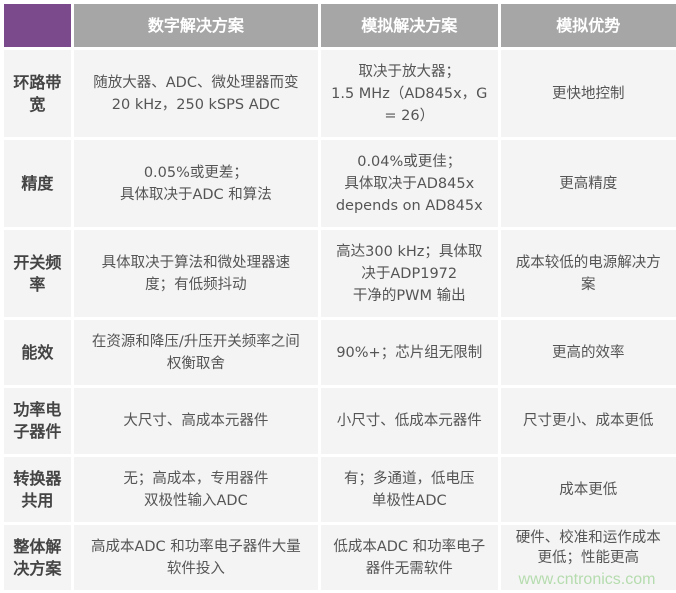  What do you see at coordinates (195, 421) in the screenshot?
I see `table-cell: 大尺寸、高成本元器件` at bounding box center [195, 421].